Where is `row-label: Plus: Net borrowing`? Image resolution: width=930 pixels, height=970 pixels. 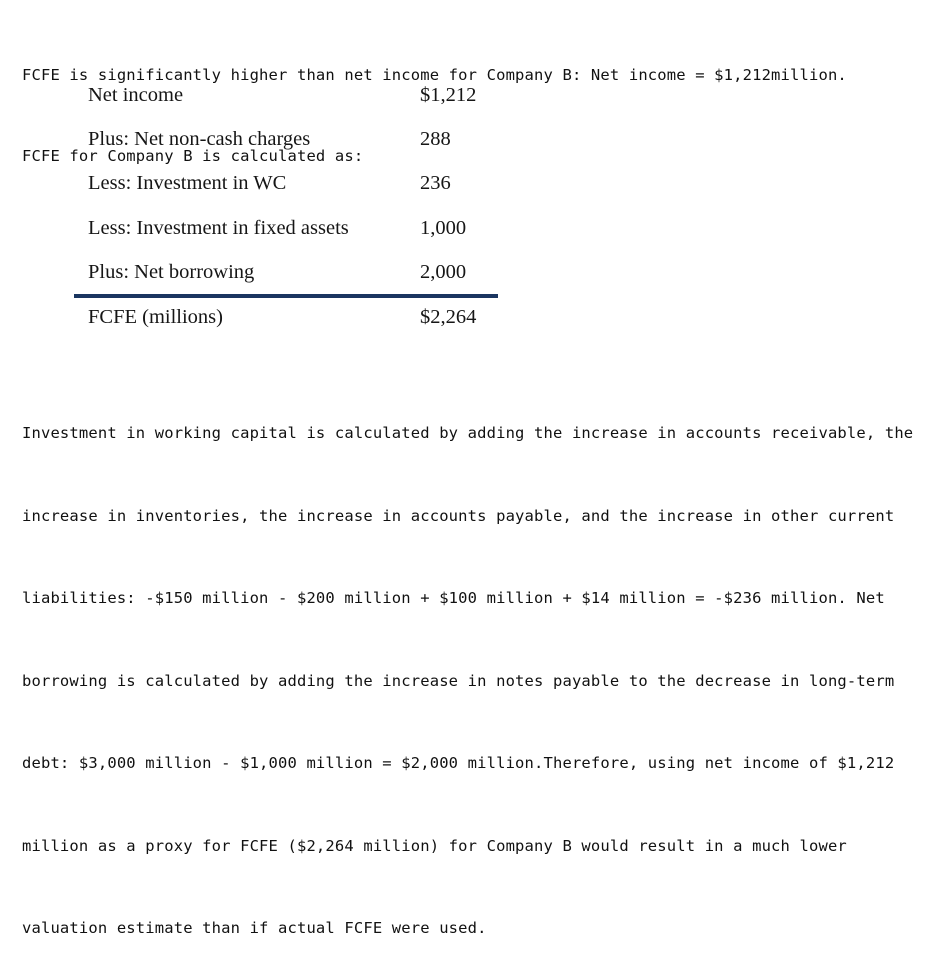
row-label: Plus: Net borrowing is located at coordinates (171, 271).